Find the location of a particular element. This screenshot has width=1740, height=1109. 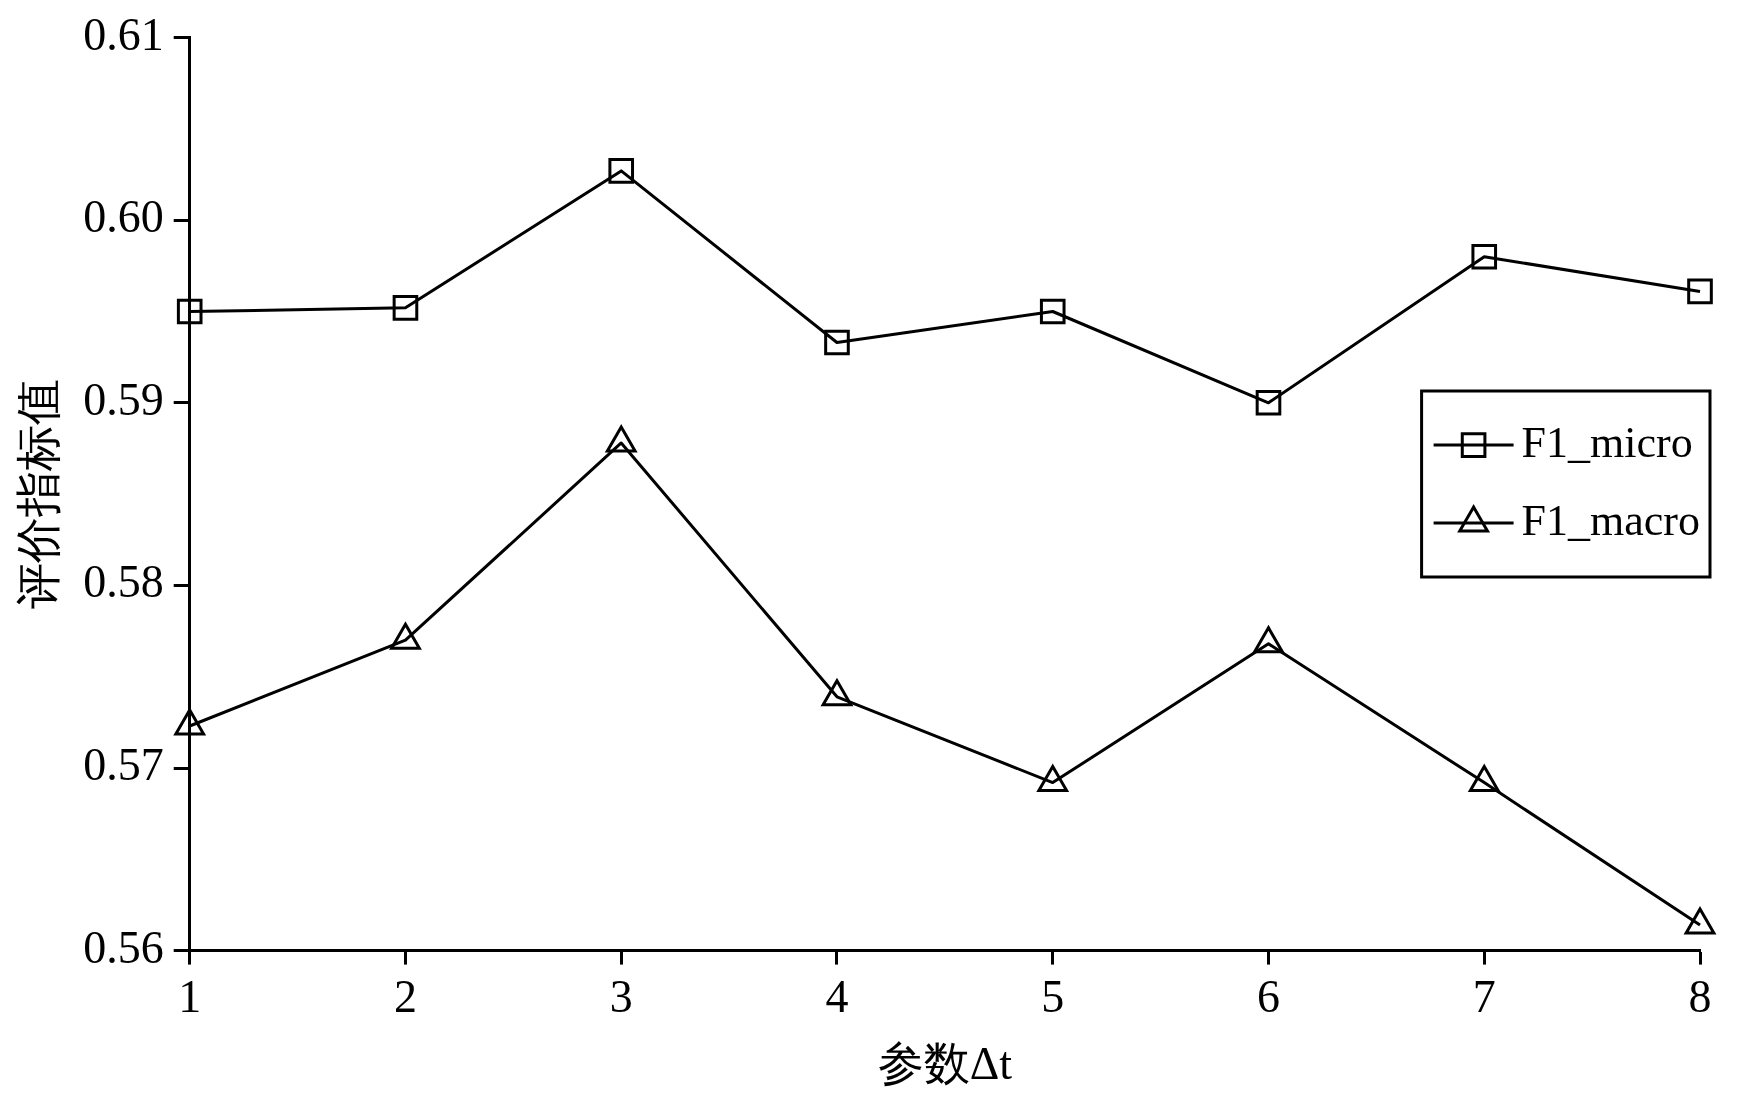

y-tick-label: 0.56 is located at coordinates (123, 947).